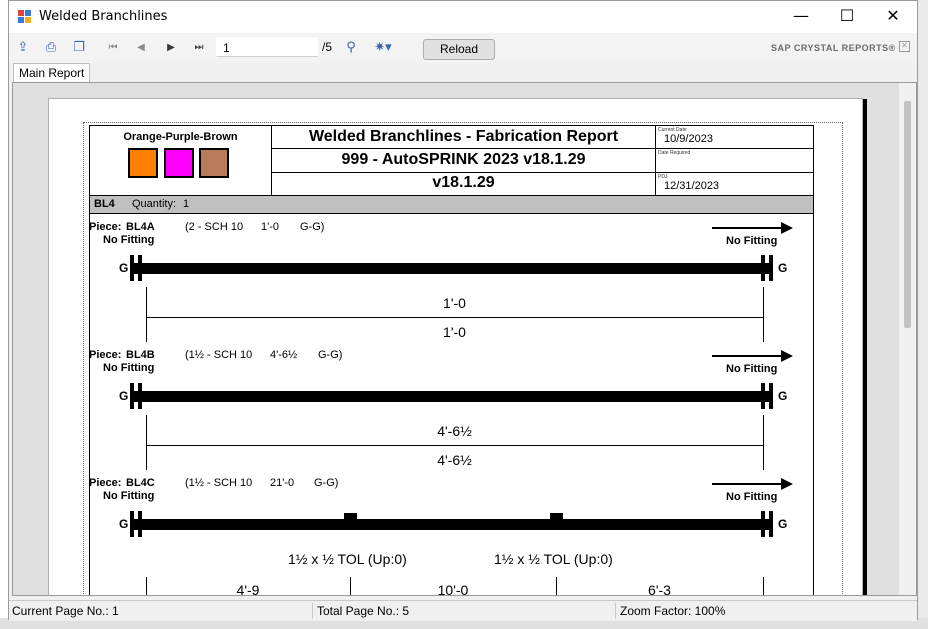 Image resolution: width=928 pixels, height=629 pixels. I want to click on copy-icon: ❐, so click(79, 47).